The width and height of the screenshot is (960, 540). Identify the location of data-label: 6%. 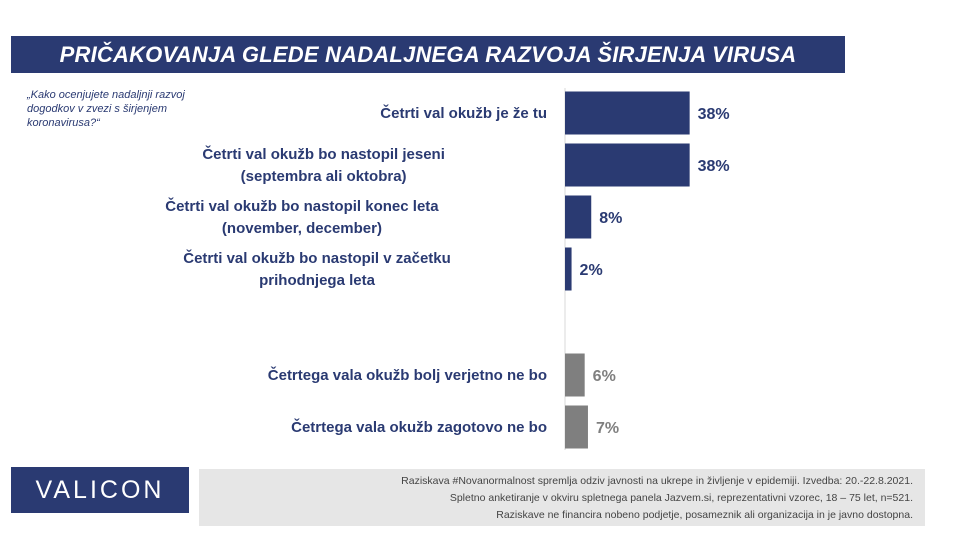
(604, 376).